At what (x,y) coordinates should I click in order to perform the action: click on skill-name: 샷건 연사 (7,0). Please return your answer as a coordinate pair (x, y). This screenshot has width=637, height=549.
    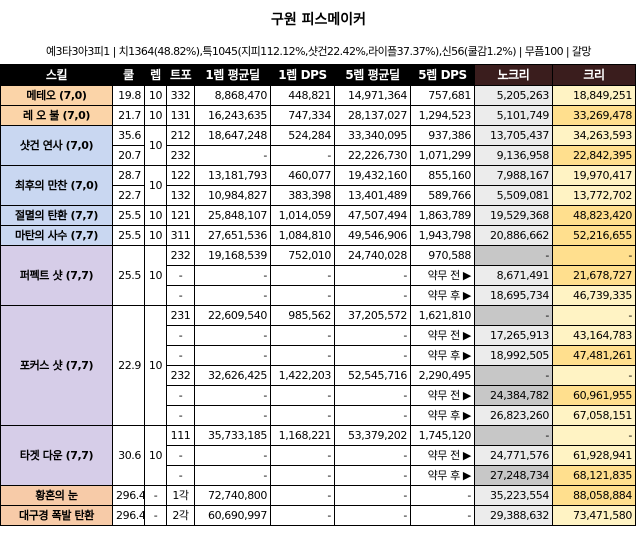
    Looking at the image, I should click on (56, 145).